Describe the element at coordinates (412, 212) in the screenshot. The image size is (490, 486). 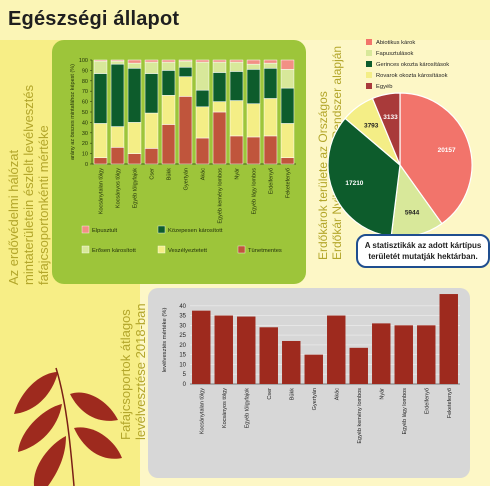
I see `pie-value-label: 5944` at that location.